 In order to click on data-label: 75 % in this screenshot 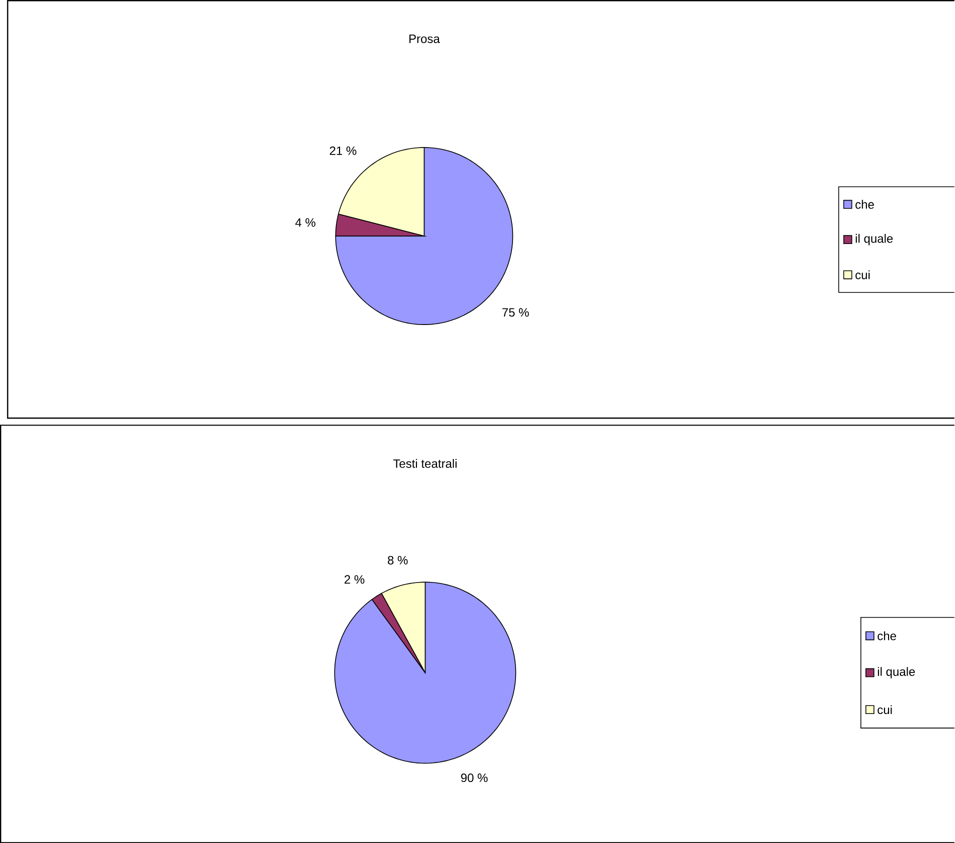, I will do `click(515, 312)`.